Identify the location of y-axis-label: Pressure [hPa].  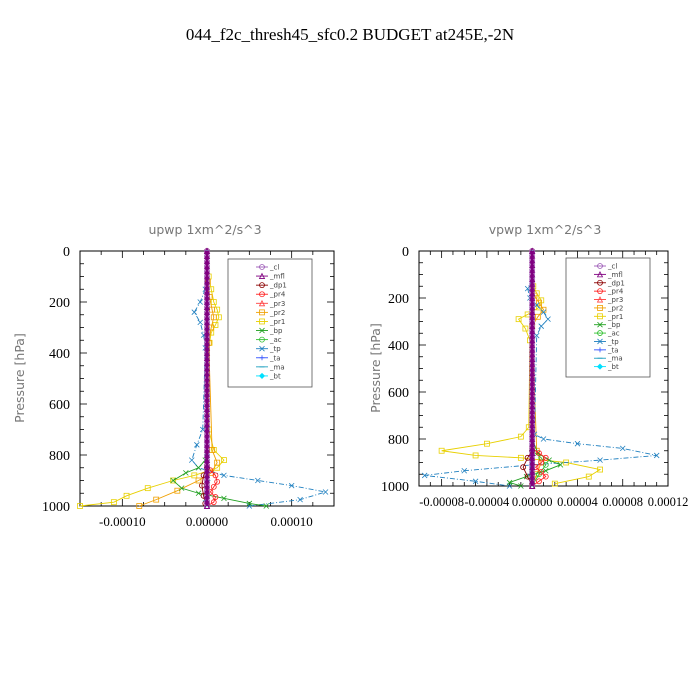
(375, 368).